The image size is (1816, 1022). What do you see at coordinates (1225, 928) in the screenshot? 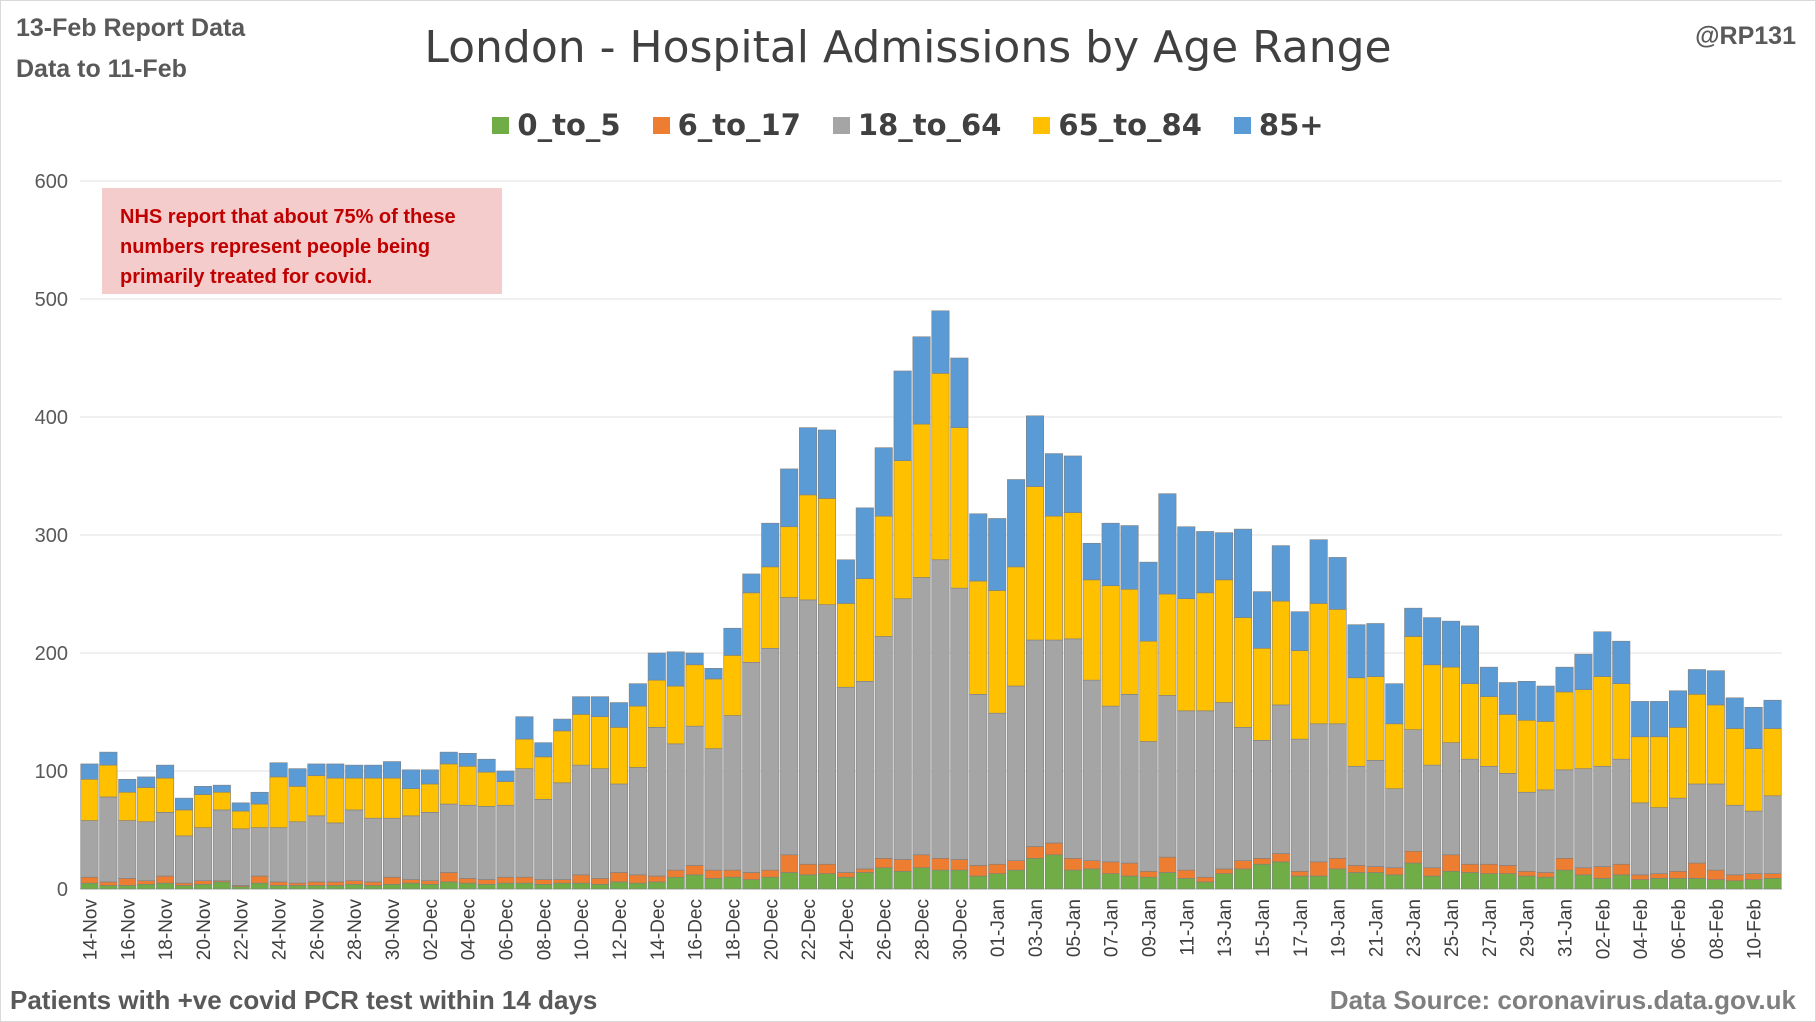
I see `x-tick-label: 13-Jan` at bounding box center [1225, 928].